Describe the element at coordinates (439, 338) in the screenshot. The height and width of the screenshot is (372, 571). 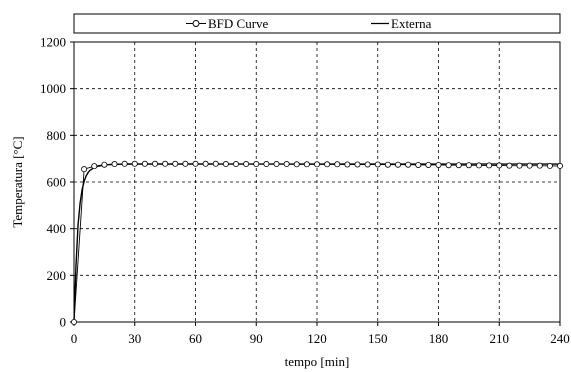
I see `x-tick-label: 180` at that location.